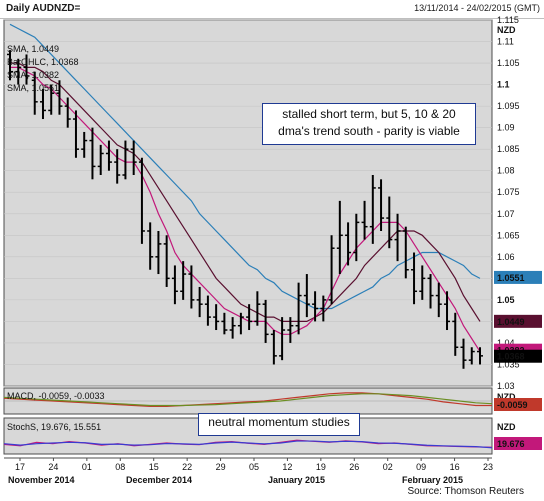 The image size is (544, 501). Describe the element at coordinates (518, 443) in the screenshot. I see `stoch-price-tag-bg` at that location.